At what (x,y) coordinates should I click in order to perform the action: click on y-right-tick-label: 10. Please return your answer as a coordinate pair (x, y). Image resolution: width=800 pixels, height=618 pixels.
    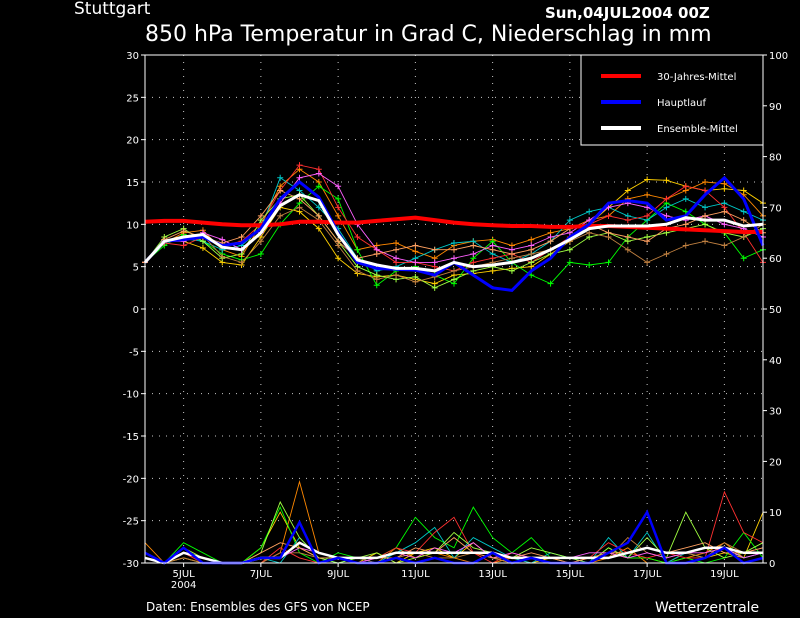
    Looking at the image, I should click on (775, 513).